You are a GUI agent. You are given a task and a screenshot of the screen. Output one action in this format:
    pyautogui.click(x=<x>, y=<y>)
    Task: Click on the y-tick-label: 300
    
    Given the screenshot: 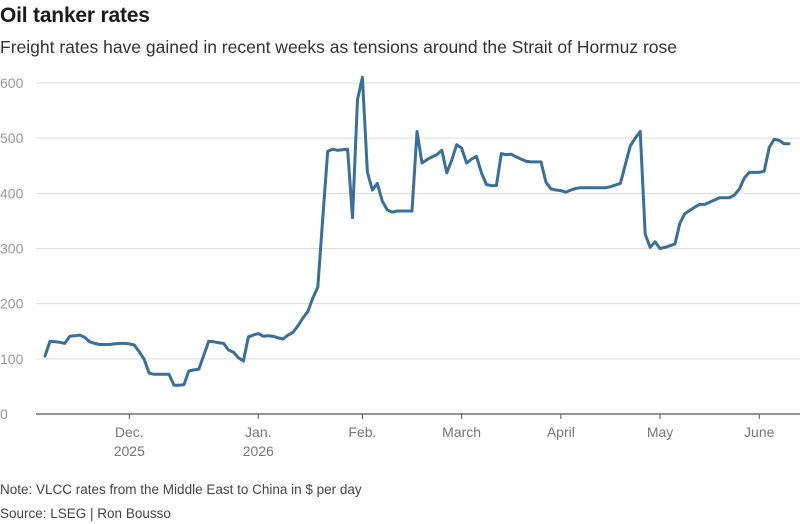 What is the action you would take?
    pyautogui.click(x=12, y=249)
    